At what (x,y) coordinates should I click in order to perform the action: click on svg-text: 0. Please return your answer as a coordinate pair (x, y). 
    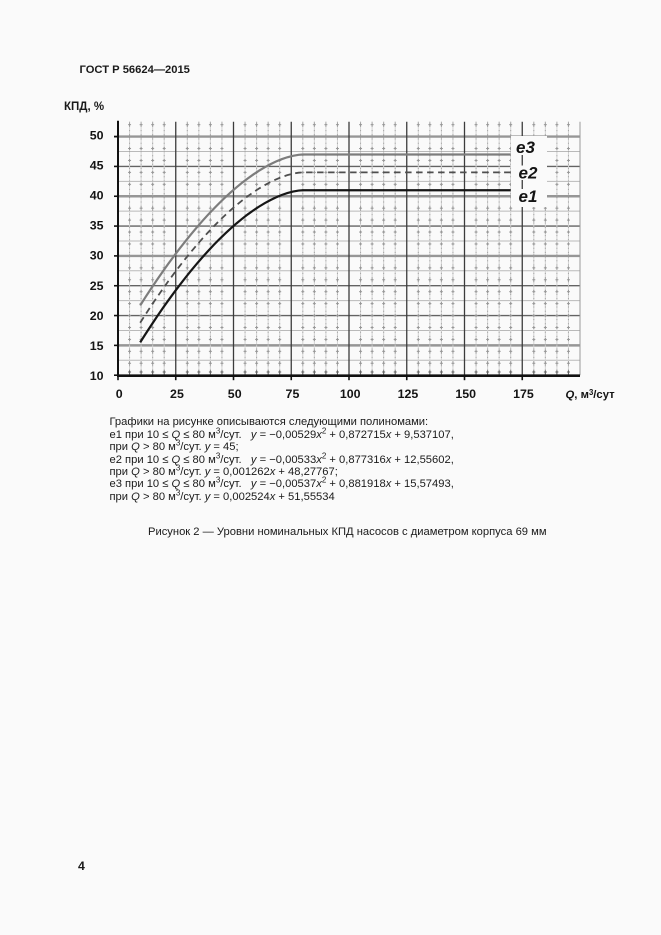
    Looking at the image, I should click on (119, 394).